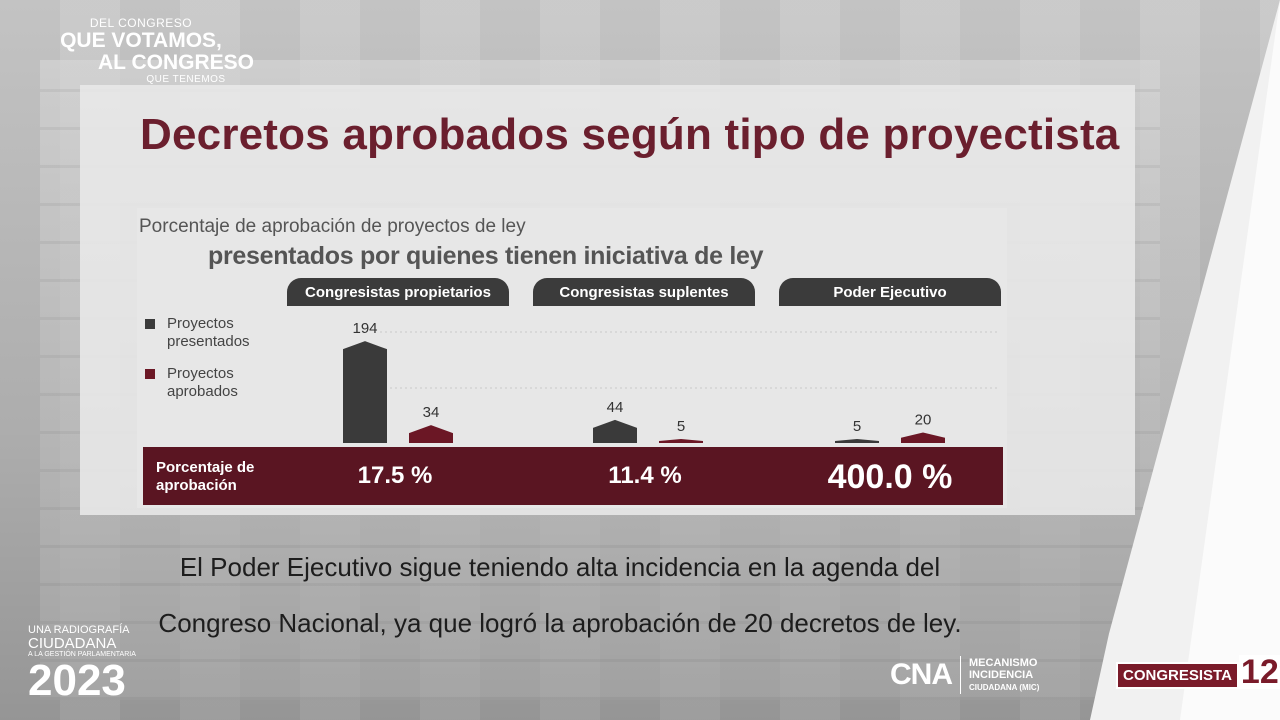 This screenshot has width=1280, height=720. Describe the element at coordinates (72, 643) in the screenshot. I see `bl-logo-line2: CIUDADANA` at that location.